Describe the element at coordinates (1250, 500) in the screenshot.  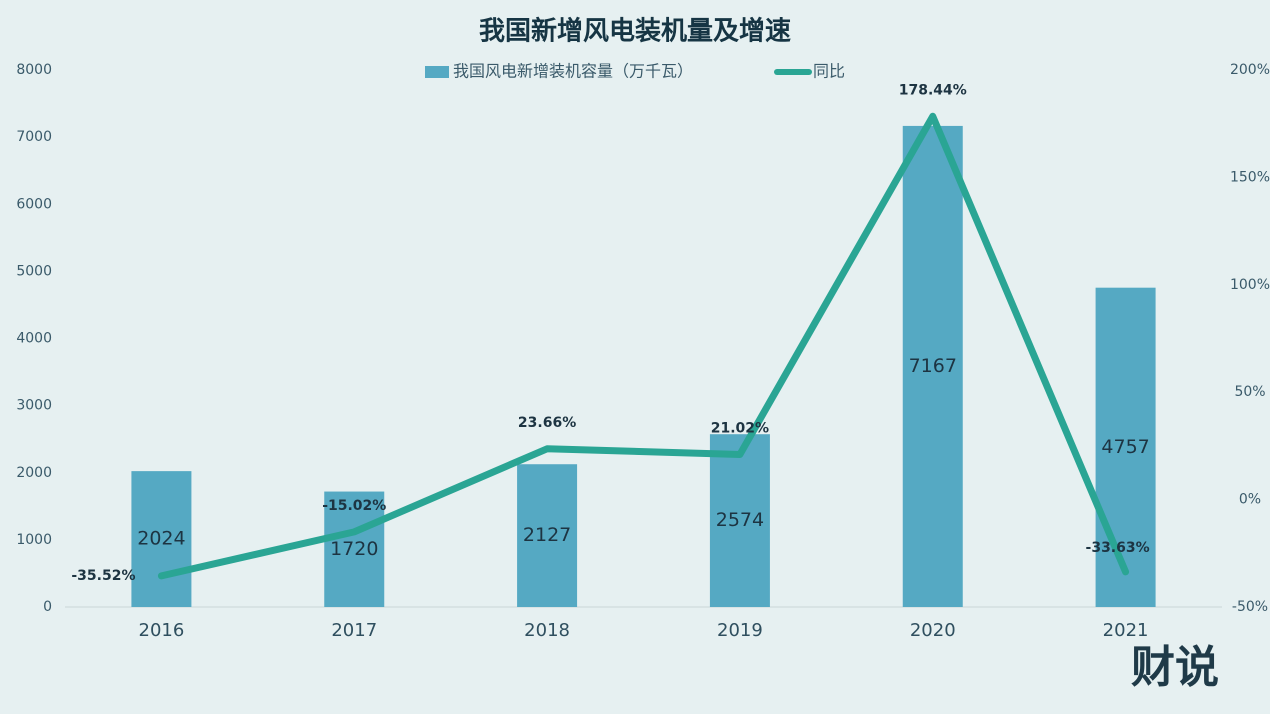
I see `y2-tick-label: 0%` at that location.